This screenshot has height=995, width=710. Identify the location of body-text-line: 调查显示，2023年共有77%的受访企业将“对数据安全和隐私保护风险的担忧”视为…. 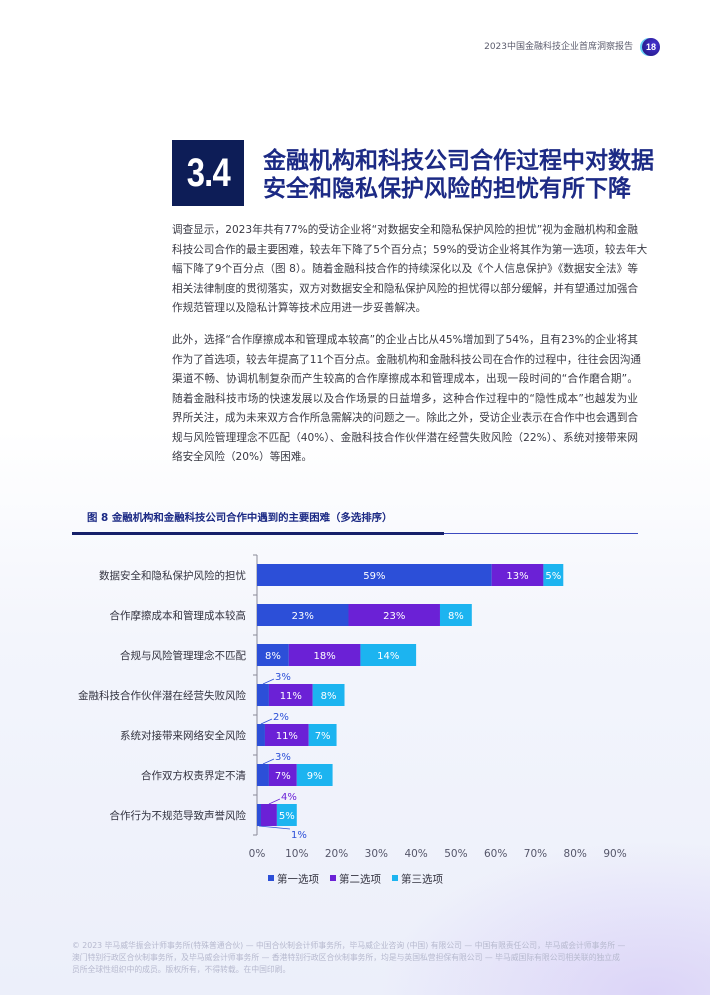
(405, 230).